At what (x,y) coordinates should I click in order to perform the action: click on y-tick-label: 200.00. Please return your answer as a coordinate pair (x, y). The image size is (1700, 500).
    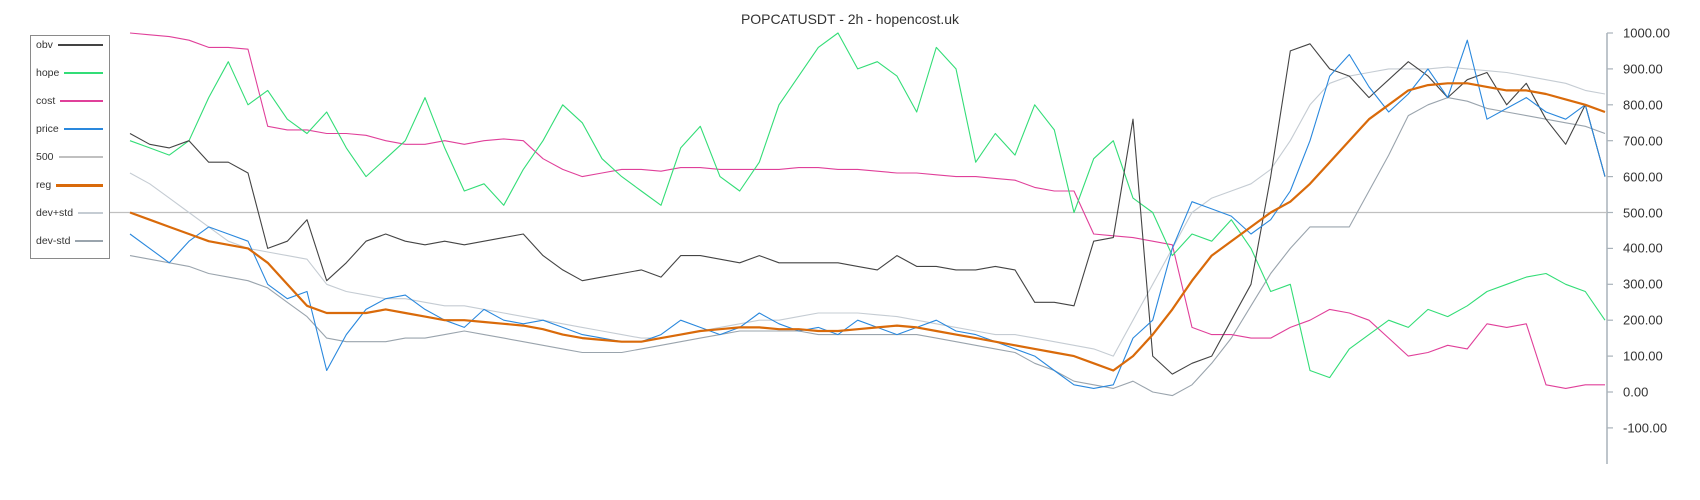
    Looking at the image, I should click on (1643, 320).